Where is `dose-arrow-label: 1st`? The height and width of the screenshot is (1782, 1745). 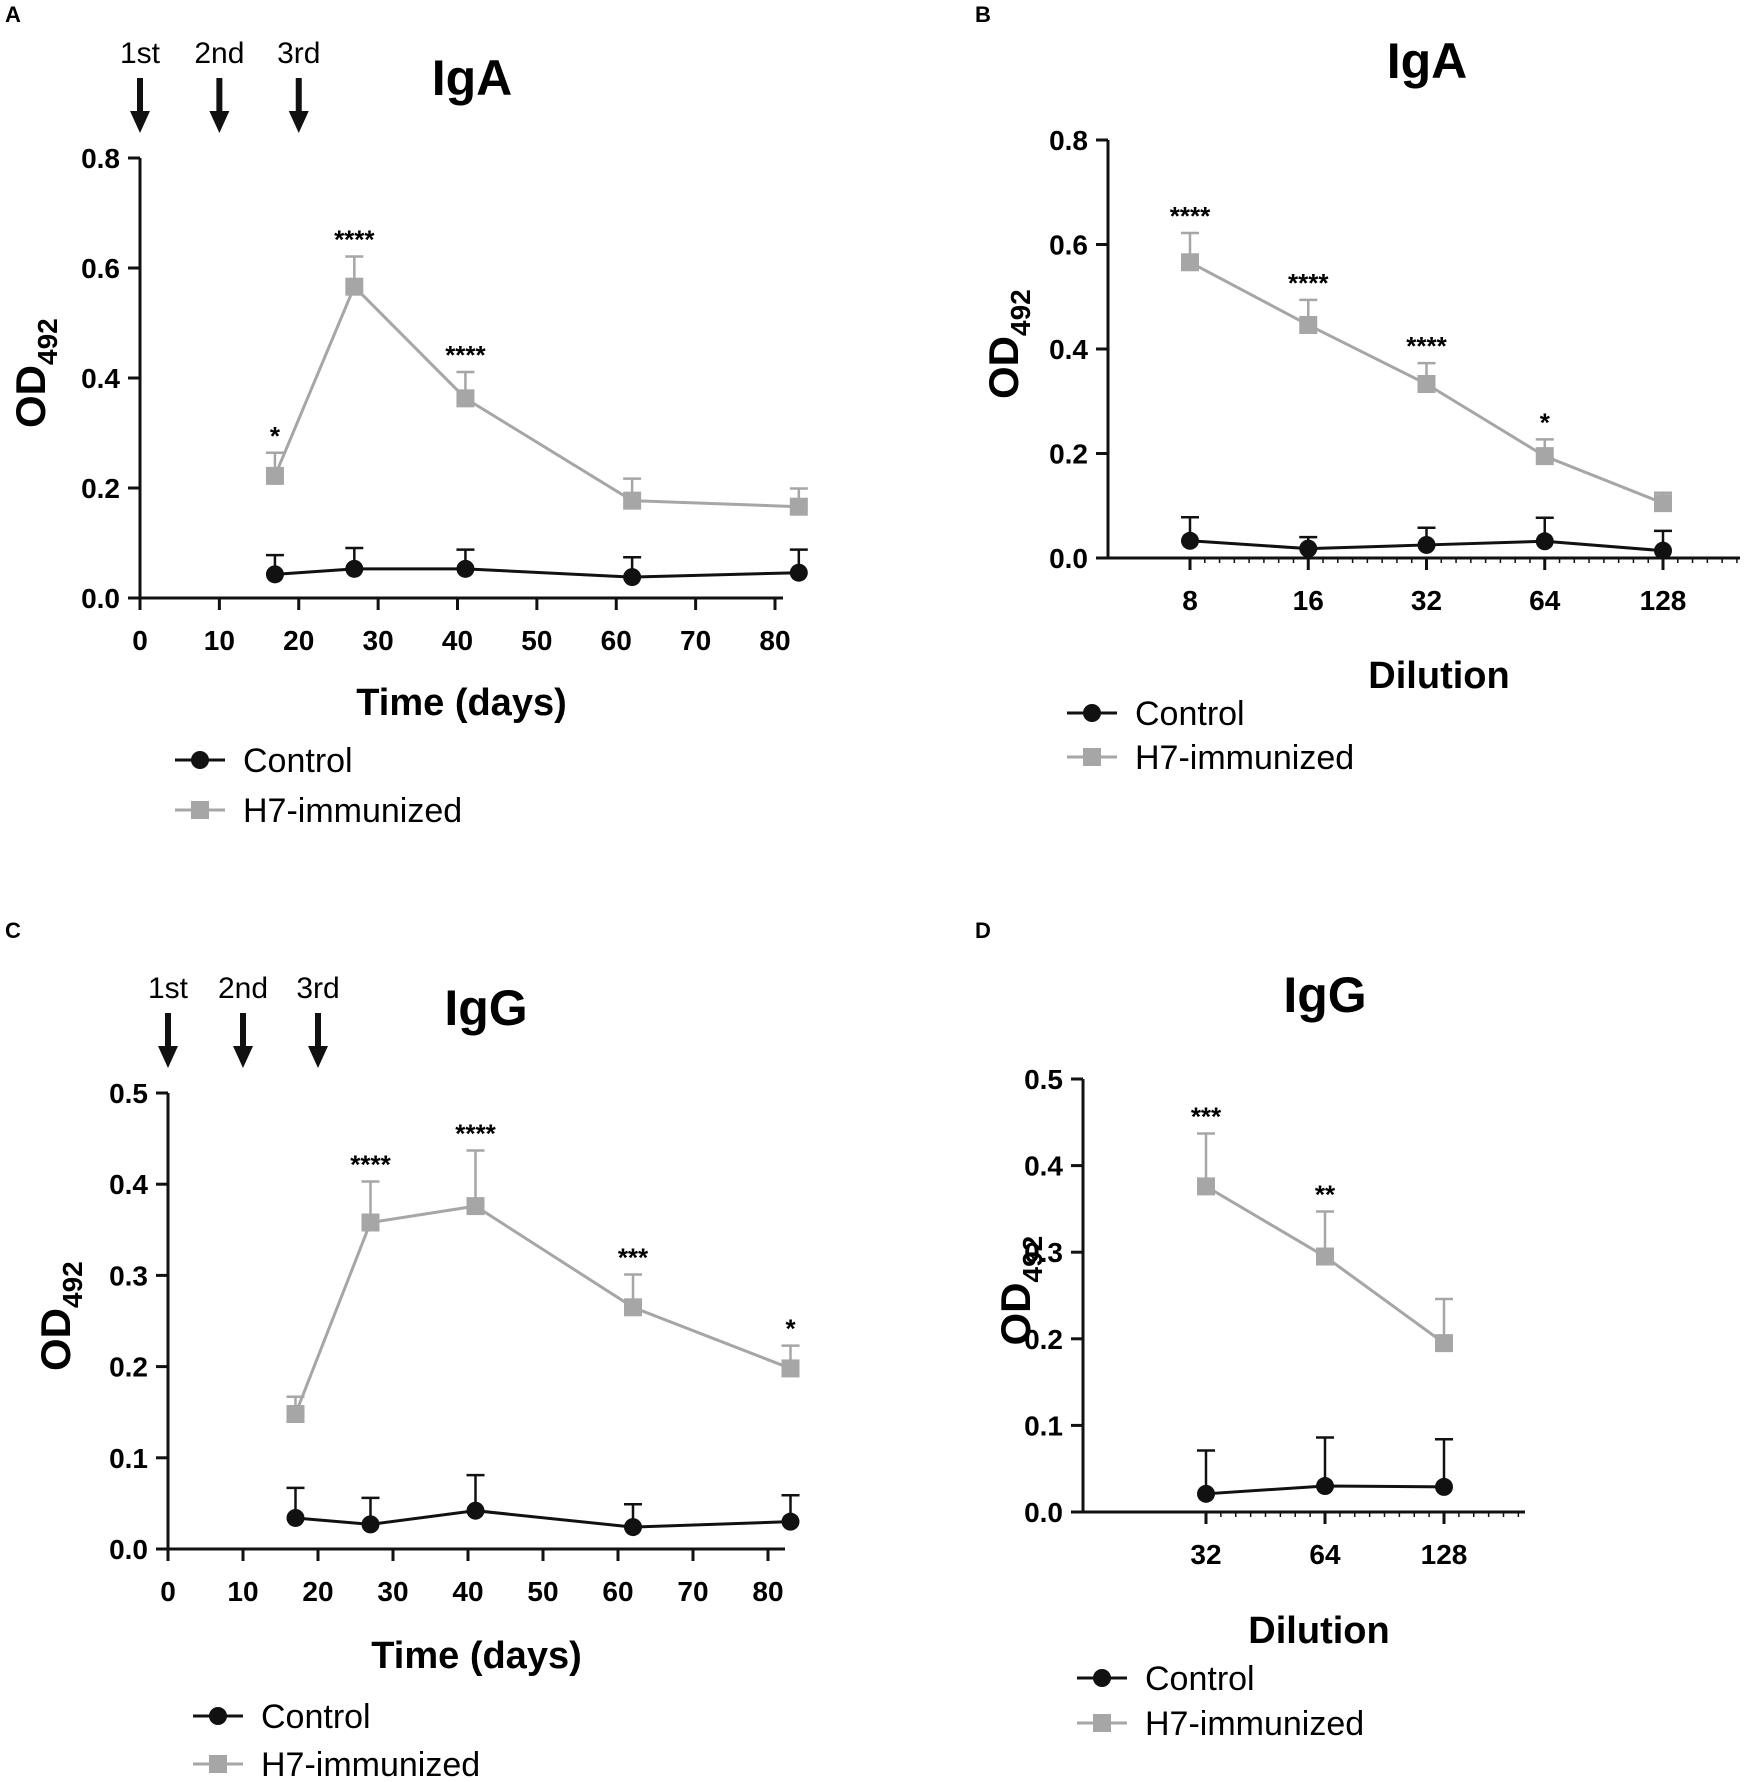 dose-arrow-label: 1st is located at coordinates (140, 53).